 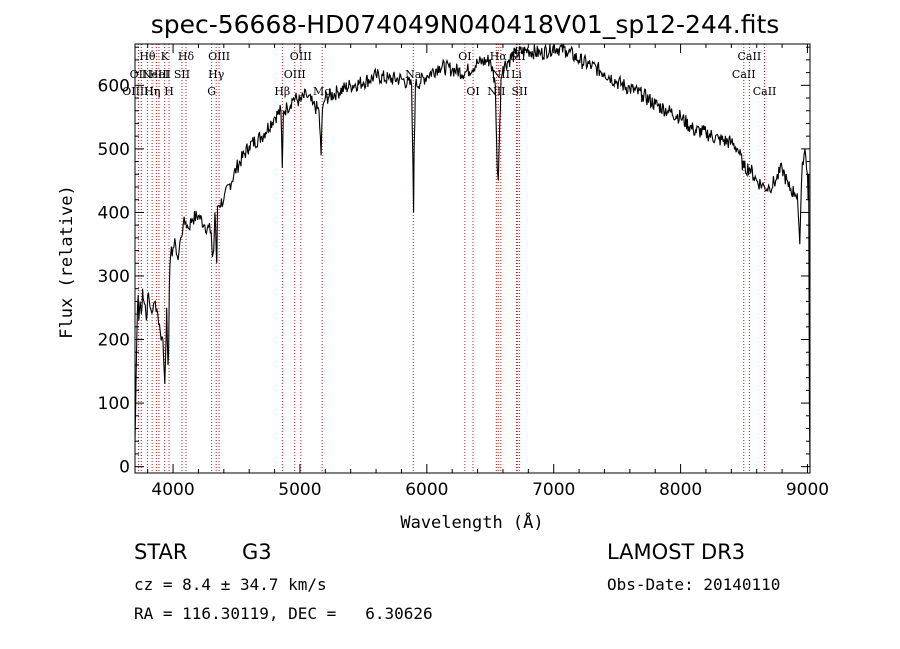 I want to click on y-axis-label: Flux (relative), so click(x=67, y=262).